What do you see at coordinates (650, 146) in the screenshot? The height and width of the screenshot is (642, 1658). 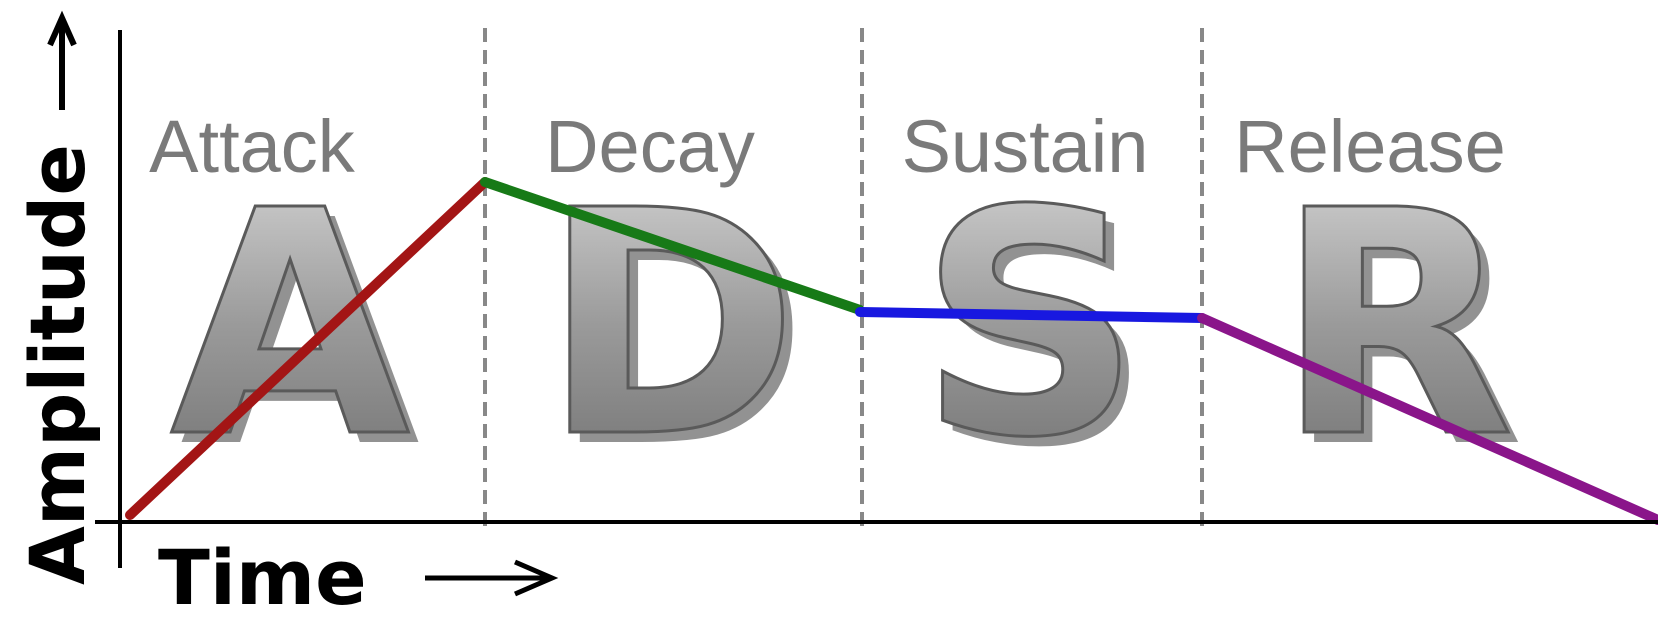 I see `phase-label: Decay` at bounding box center [650, 146].